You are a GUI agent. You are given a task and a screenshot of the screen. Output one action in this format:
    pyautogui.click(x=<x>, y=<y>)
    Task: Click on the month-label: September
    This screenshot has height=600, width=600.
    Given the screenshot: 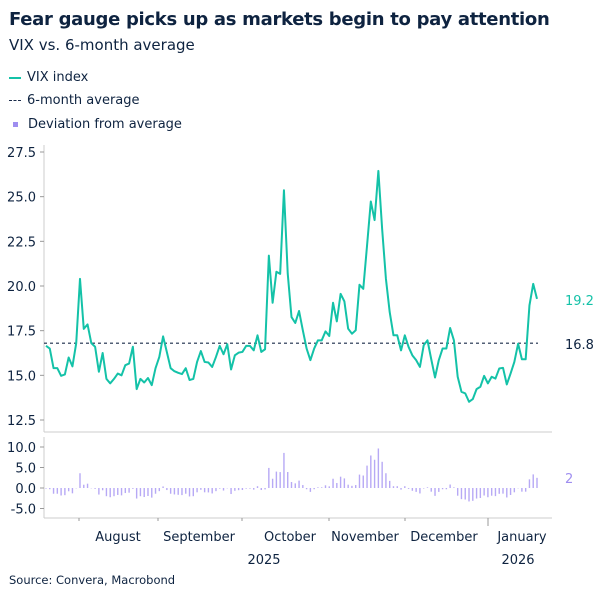 What is the action you would take?
    pyautogui.click(x=199, y=537)
    